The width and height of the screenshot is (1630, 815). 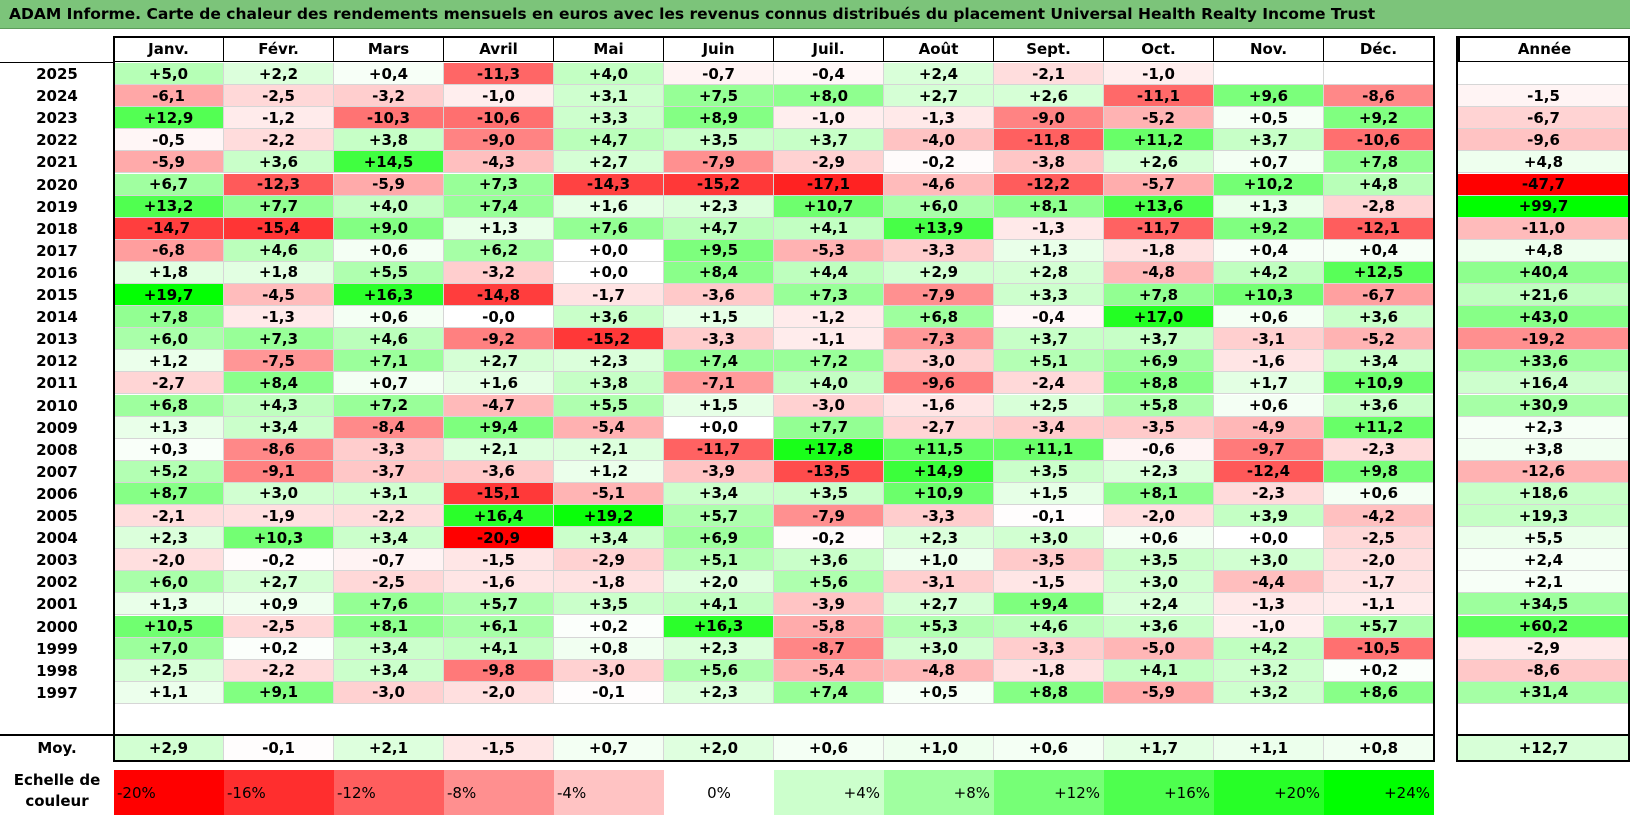 What do you see at coordinates (169, 228) in the screenshot?
I see `heatmap-cell: -14,7` at bounding box center [169, 228].